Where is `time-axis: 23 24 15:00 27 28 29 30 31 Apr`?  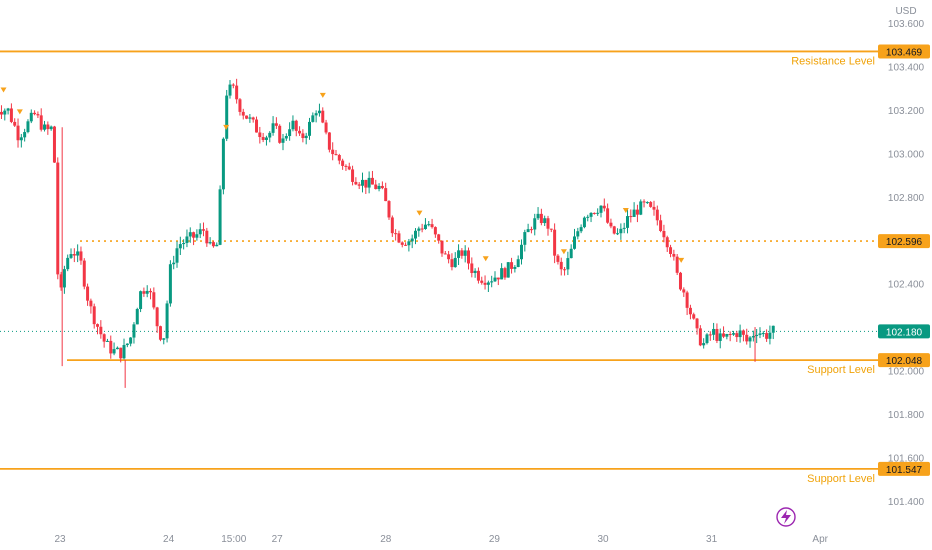
time-axis: 23 24 15:00 27 28 29 30 31 Apr is located at coordinates (441, 539).